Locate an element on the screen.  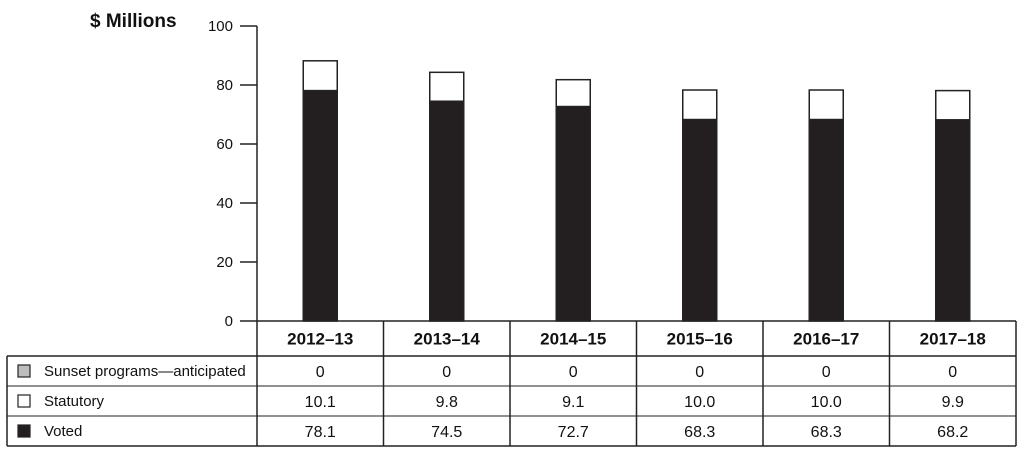
category-label-2015-16: 2015–16 is located at coordinates (700, 339).